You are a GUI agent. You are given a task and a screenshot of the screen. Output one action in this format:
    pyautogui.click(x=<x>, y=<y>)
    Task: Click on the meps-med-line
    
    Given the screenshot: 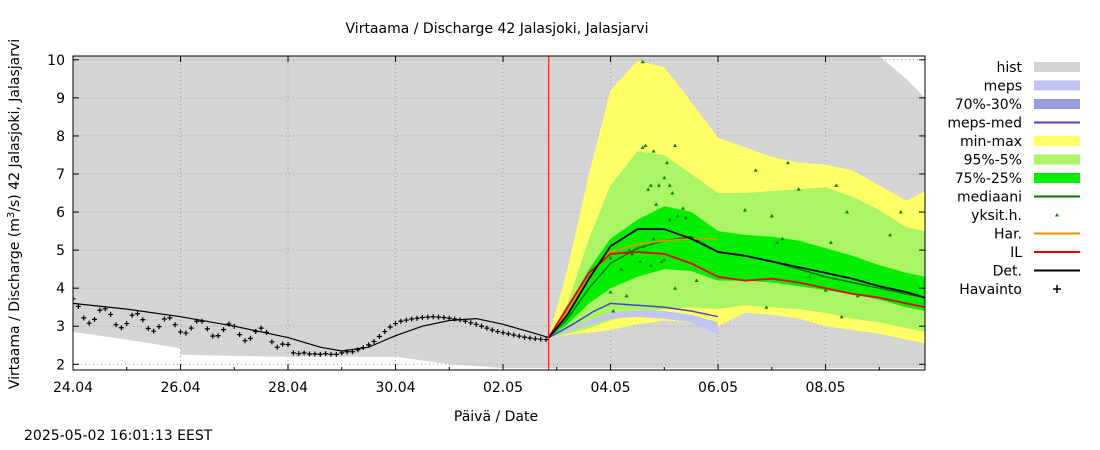 What is the action you would take?
    pyautogui.click(x=633, y=320)
    